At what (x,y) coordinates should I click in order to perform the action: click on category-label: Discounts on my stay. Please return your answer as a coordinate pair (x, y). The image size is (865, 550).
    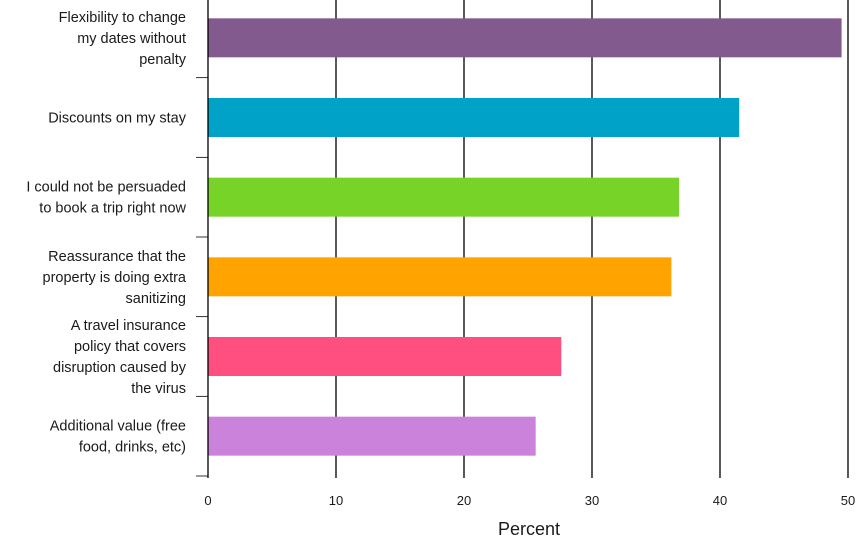
    Looking at the image, I should click on (117, 119).